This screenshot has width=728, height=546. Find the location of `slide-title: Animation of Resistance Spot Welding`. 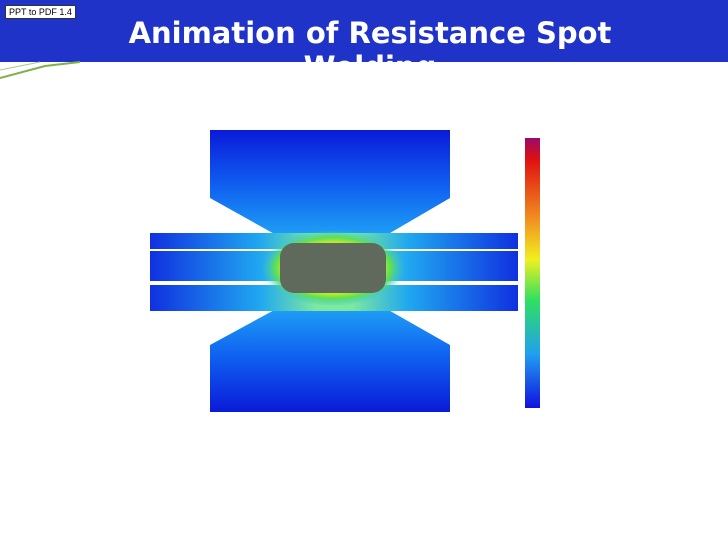

slide-title: Animation of Resistance Spot Welding is located at coordinates (370, 50).